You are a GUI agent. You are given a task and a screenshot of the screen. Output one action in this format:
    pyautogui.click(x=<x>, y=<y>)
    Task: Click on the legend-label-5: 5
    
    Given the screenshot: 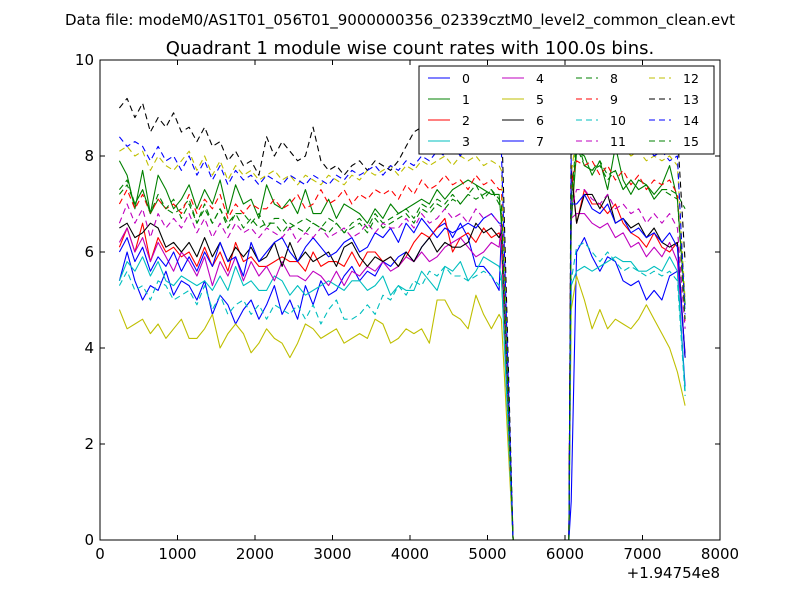 What is the action you would take?
    pyautogui.click(x=540, y=99)
    